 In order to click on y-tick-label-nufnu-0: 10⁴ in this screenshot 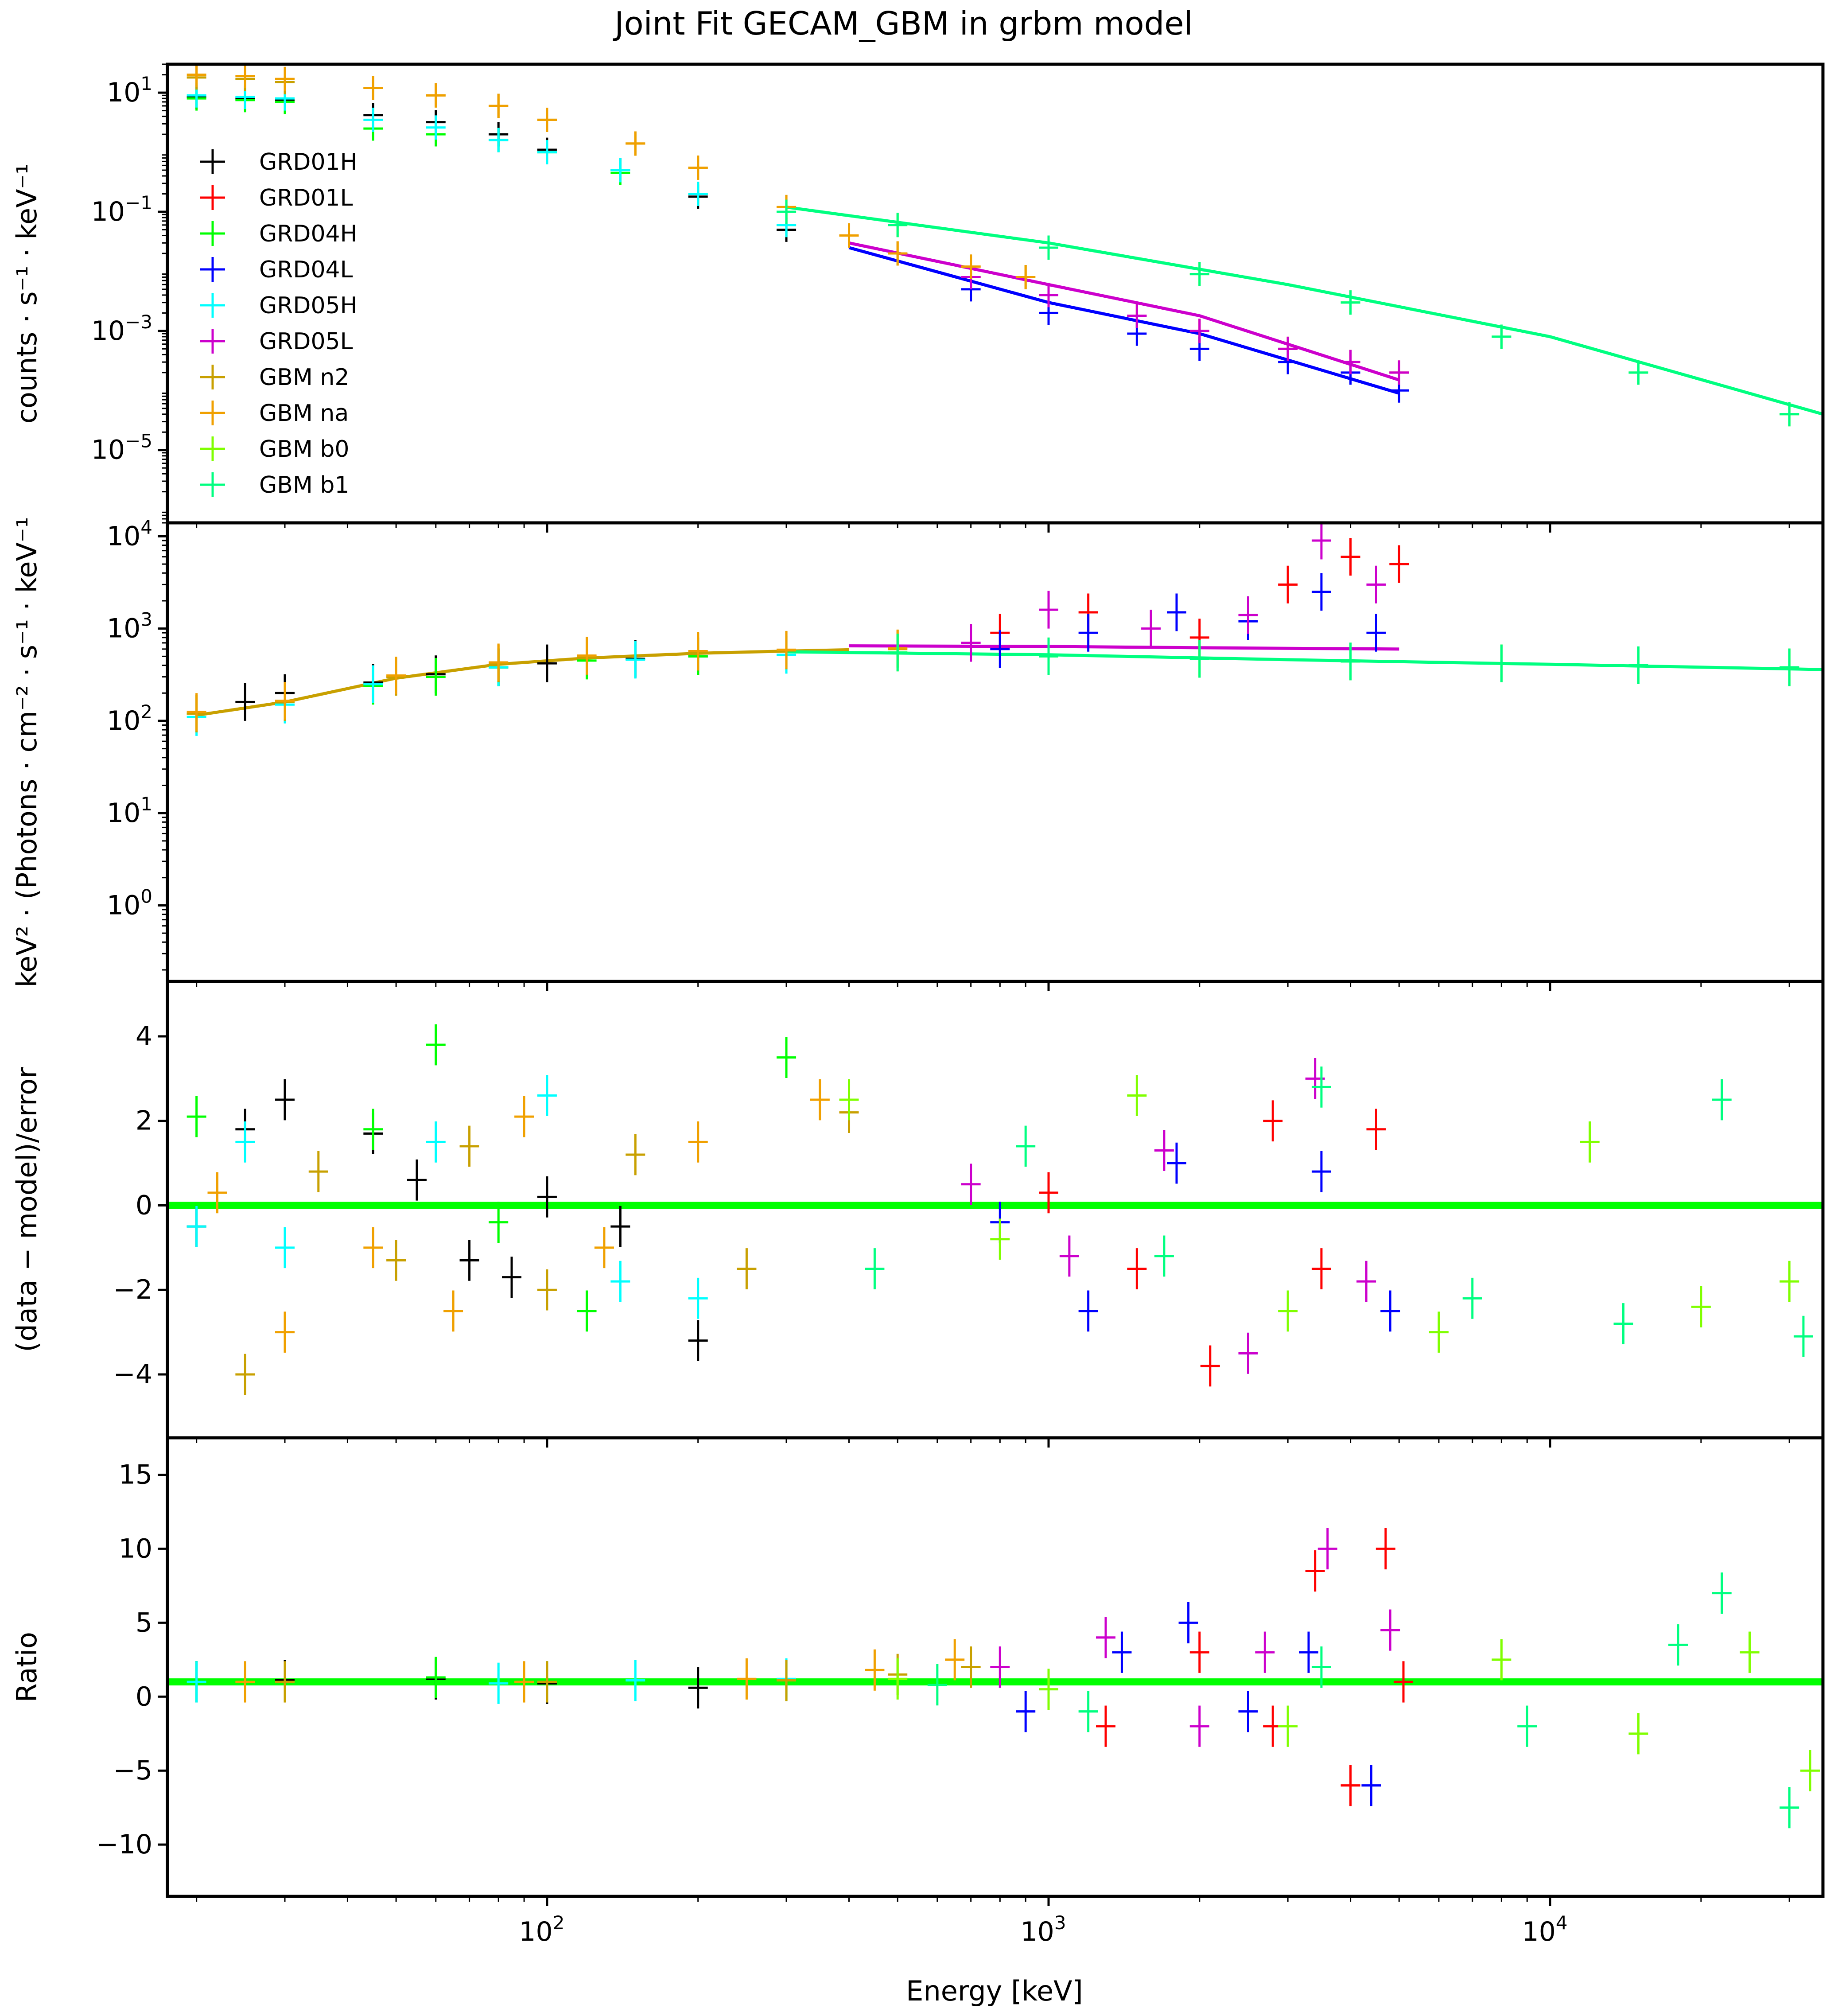, I will do `click(129, 534)`.